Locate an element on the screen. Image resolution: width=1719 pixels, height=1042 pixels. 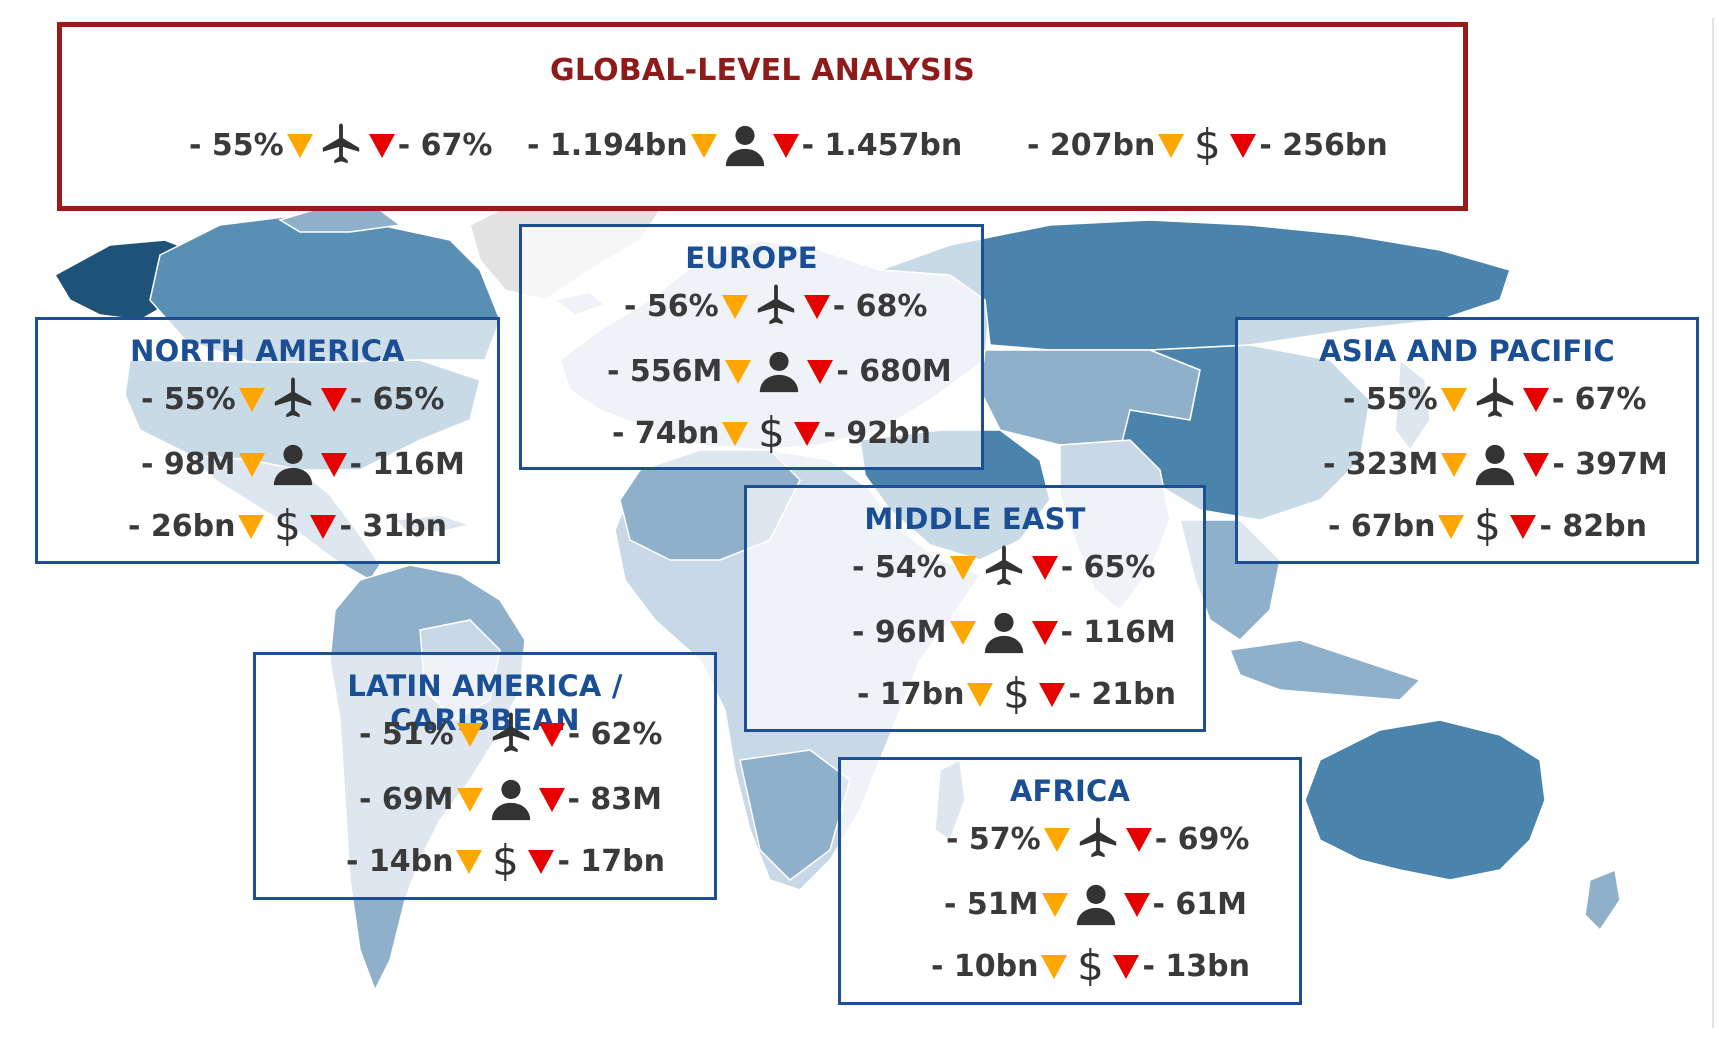
revenue-high-value: - 92bn is located at coordinates (877, 433).